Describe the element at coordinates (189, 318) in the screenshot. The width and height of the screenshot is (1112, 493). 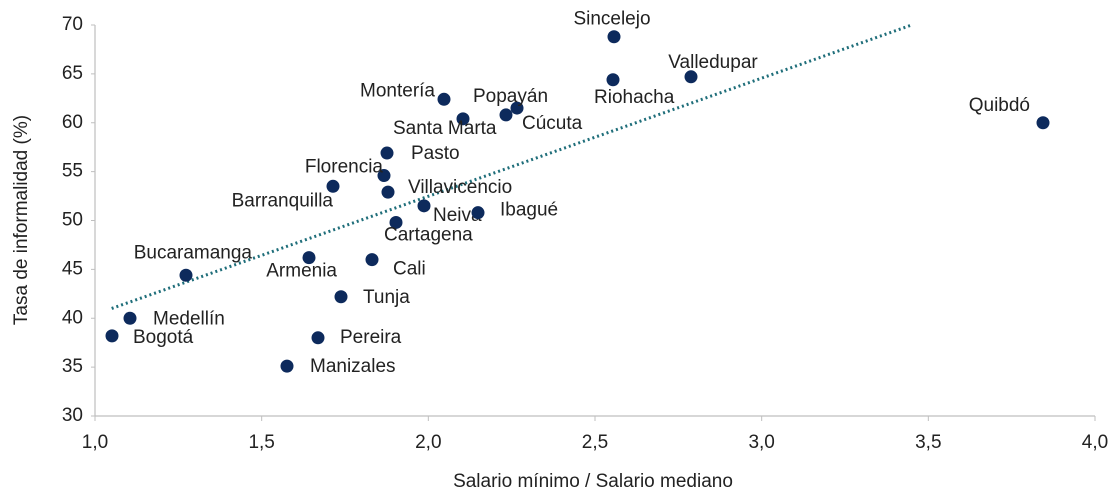
I see `point-label: Medellín` at that location.